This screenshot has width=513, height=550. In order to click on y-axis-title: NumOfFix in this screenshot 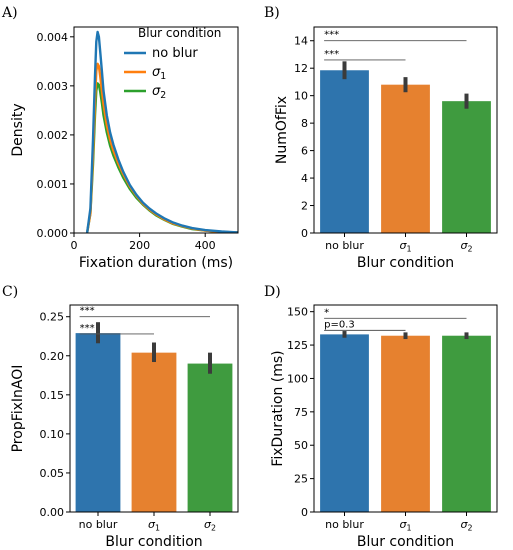, I will do `click(282, 130)`.